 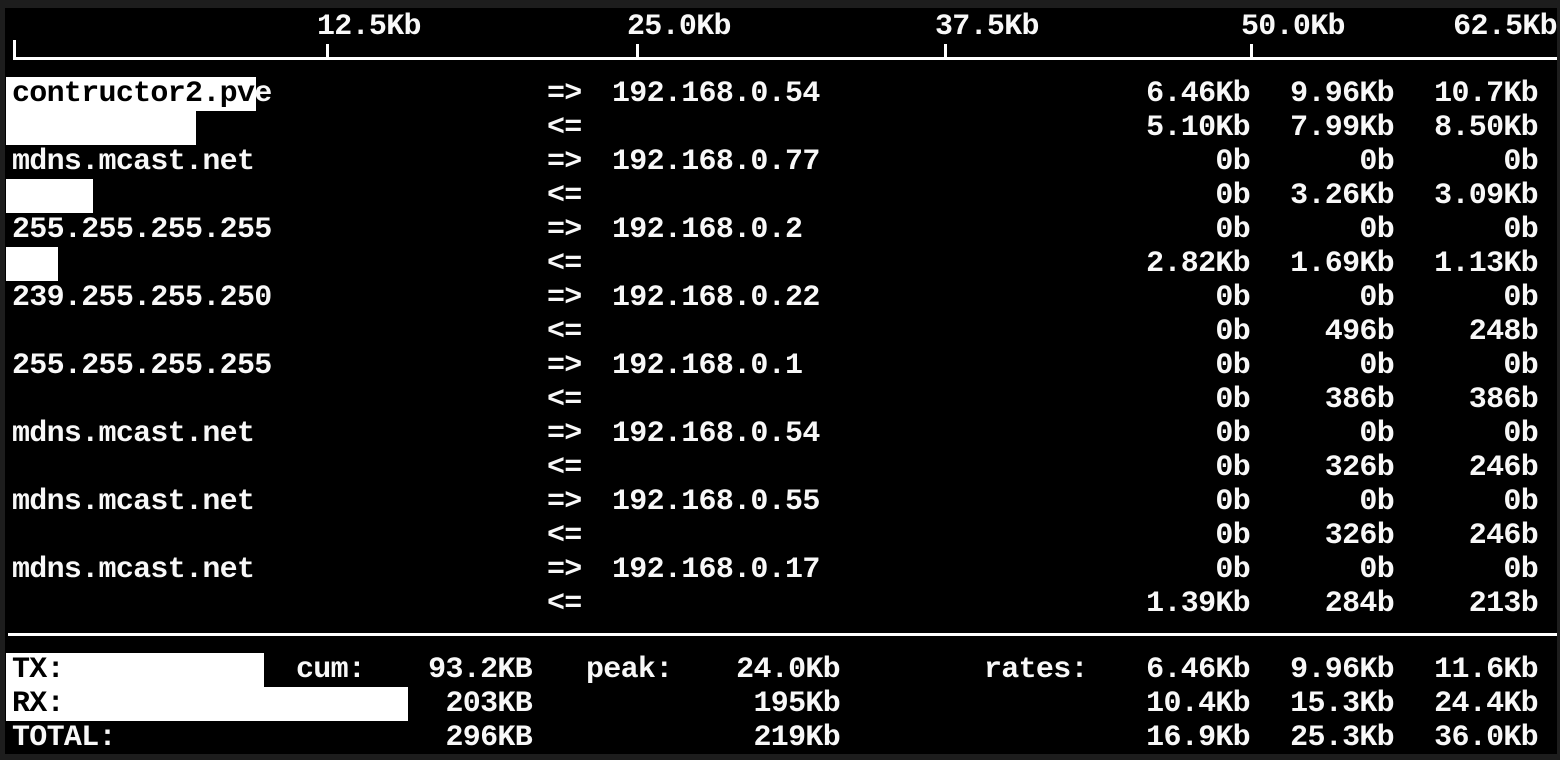 What do you see at coordinates (1198, 704) in the screenshot?
I see `rx-rate-2s: 10.4Kb` at bounding box center [1198, 704].